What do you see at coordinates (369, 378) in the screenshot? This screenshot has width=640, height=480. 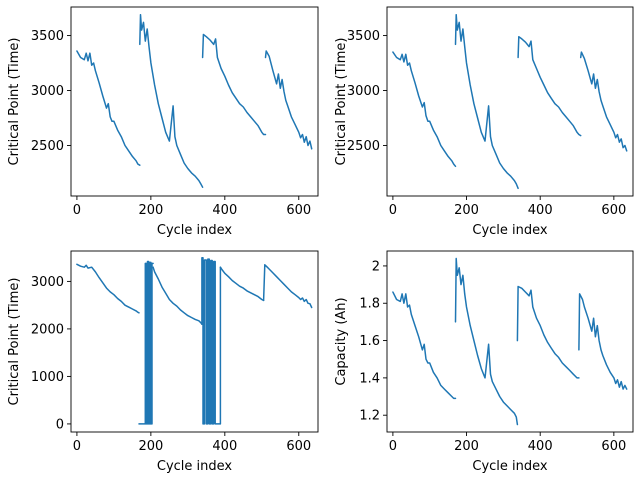 I see `y-tick-label: 1.4` at bounding box center [369, 378].